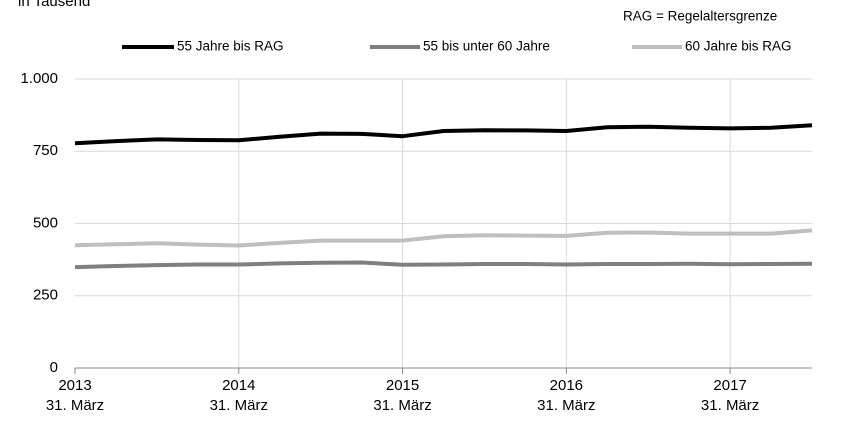 The image size is (851, 424). What do you see at coordinates (486, 46) in the screenshot?
I see `legend-label: 55 bis unter 60 Jahre` at bounding box center [486, 46].